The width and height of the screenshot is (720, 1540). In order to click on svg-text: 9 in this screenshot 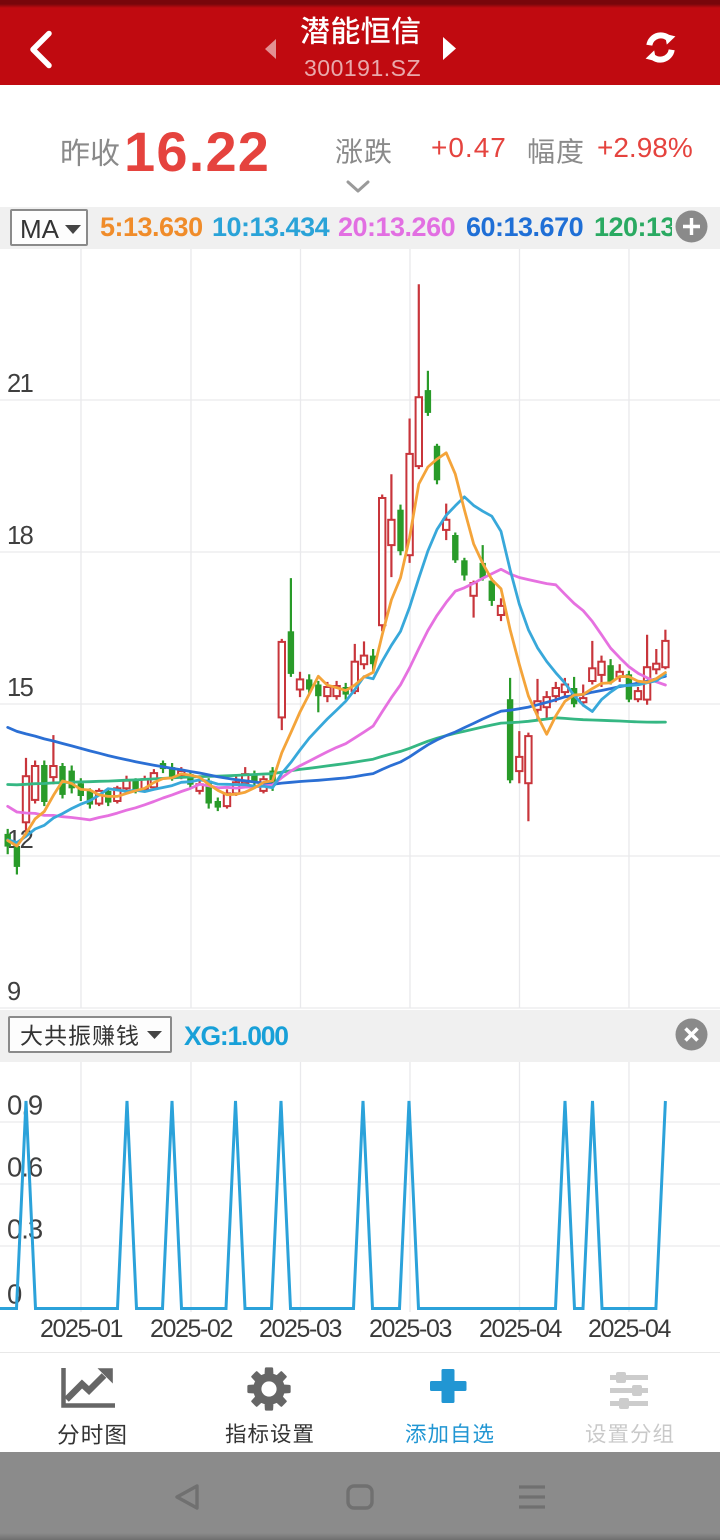, I will do `click(13, 992)`.